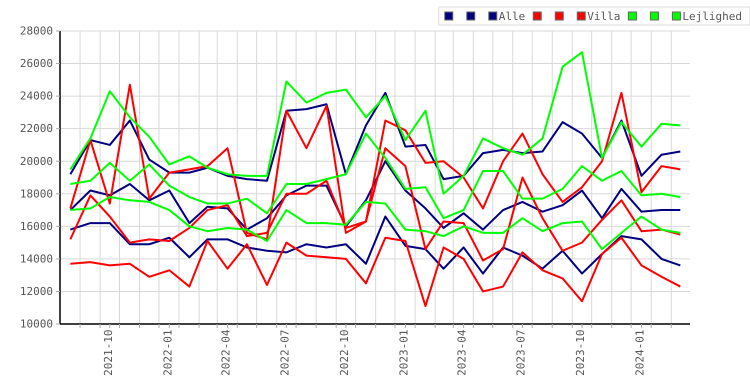 This screenshot has width=750, height=385. I want to click on x-tick-label: 2022-01, so click(167, 353).